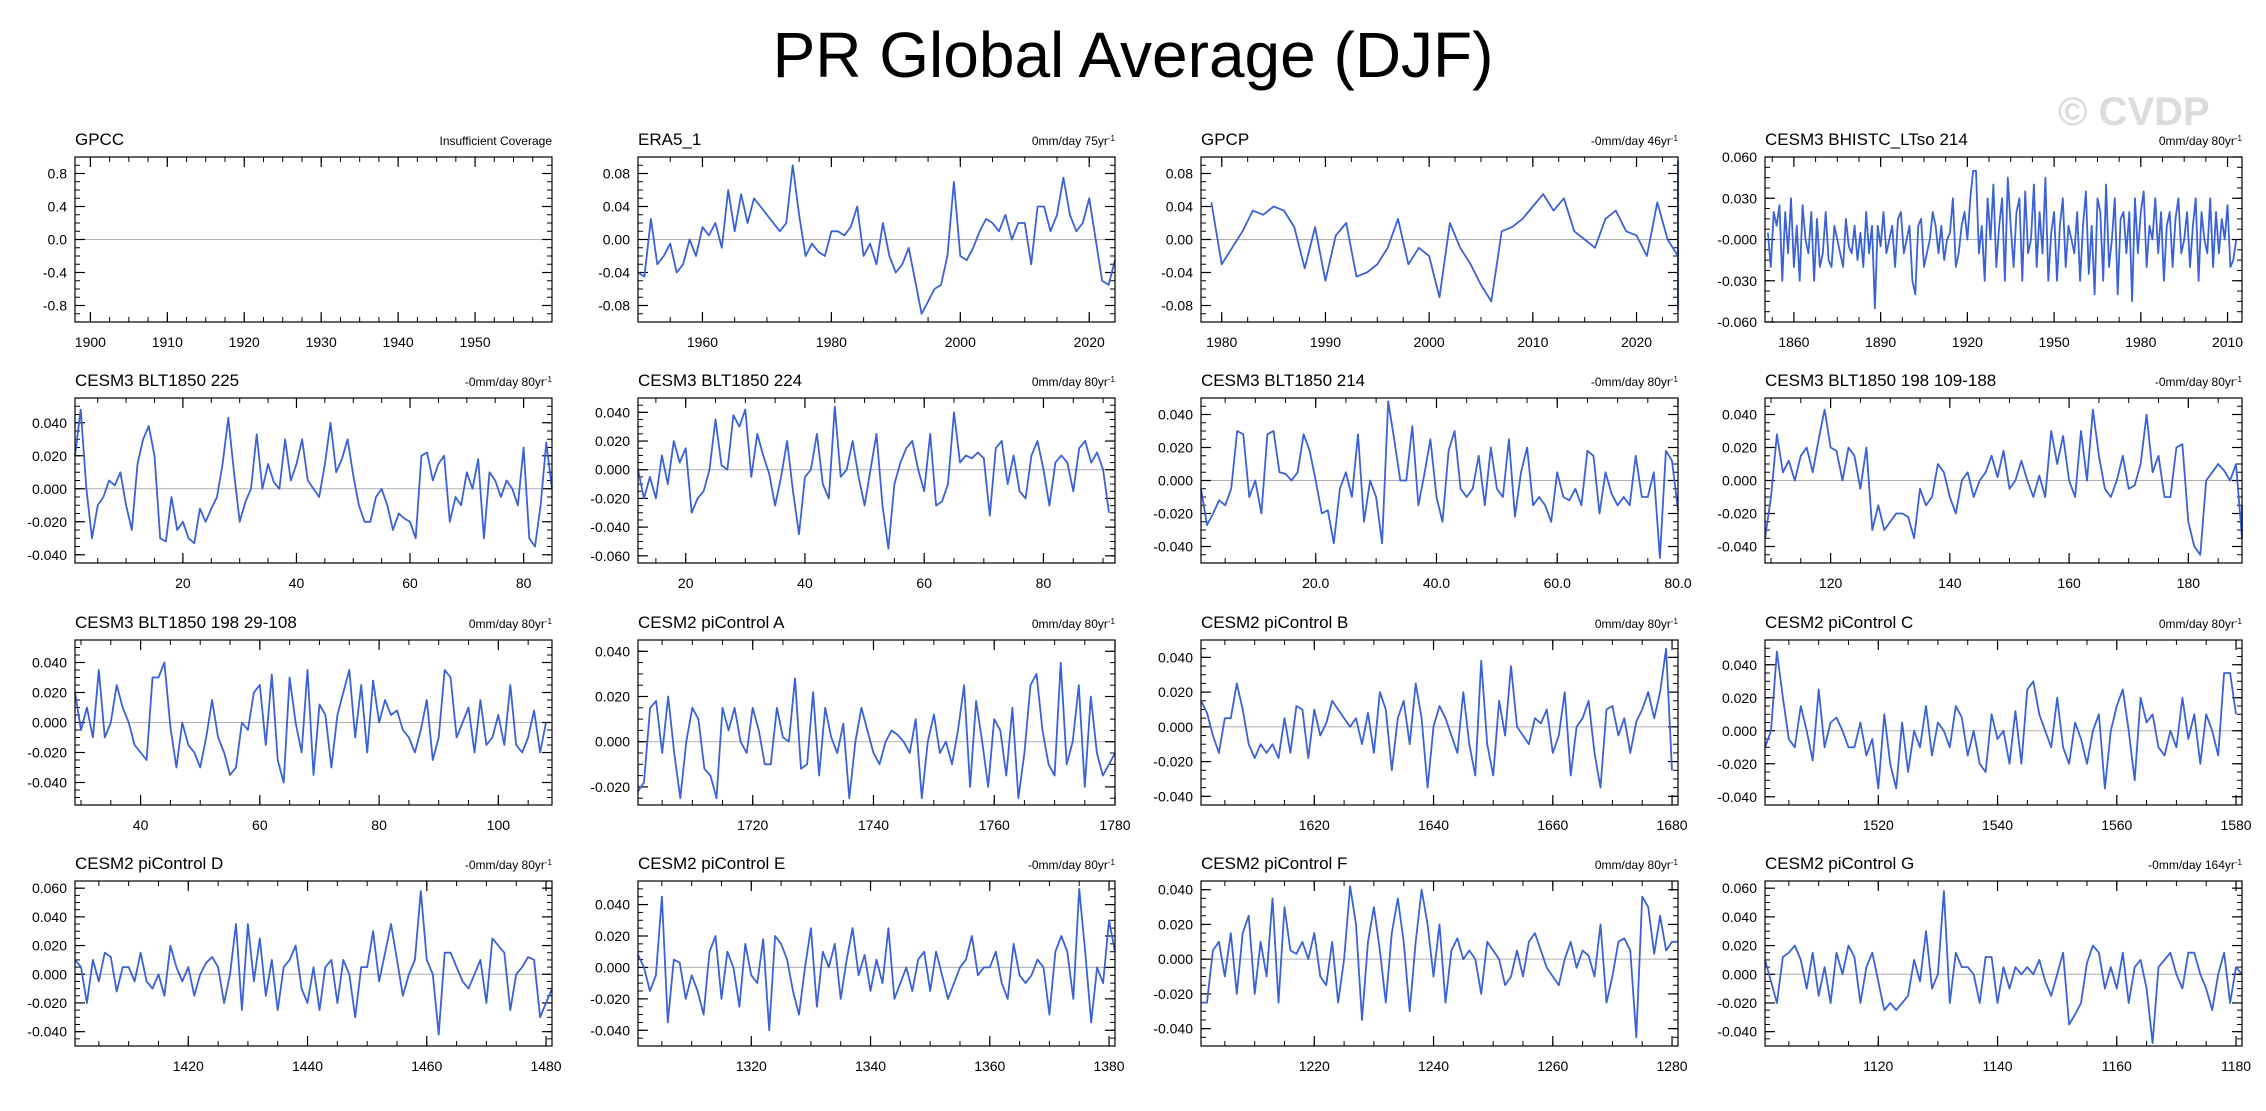 This screenshot has width=2266, height=1111. What do you see at coordinates (186, 622) in the screenshot?
I see `chart-title: CESM3 BLT1850 198 29-108` at bounding box center [186, 622].